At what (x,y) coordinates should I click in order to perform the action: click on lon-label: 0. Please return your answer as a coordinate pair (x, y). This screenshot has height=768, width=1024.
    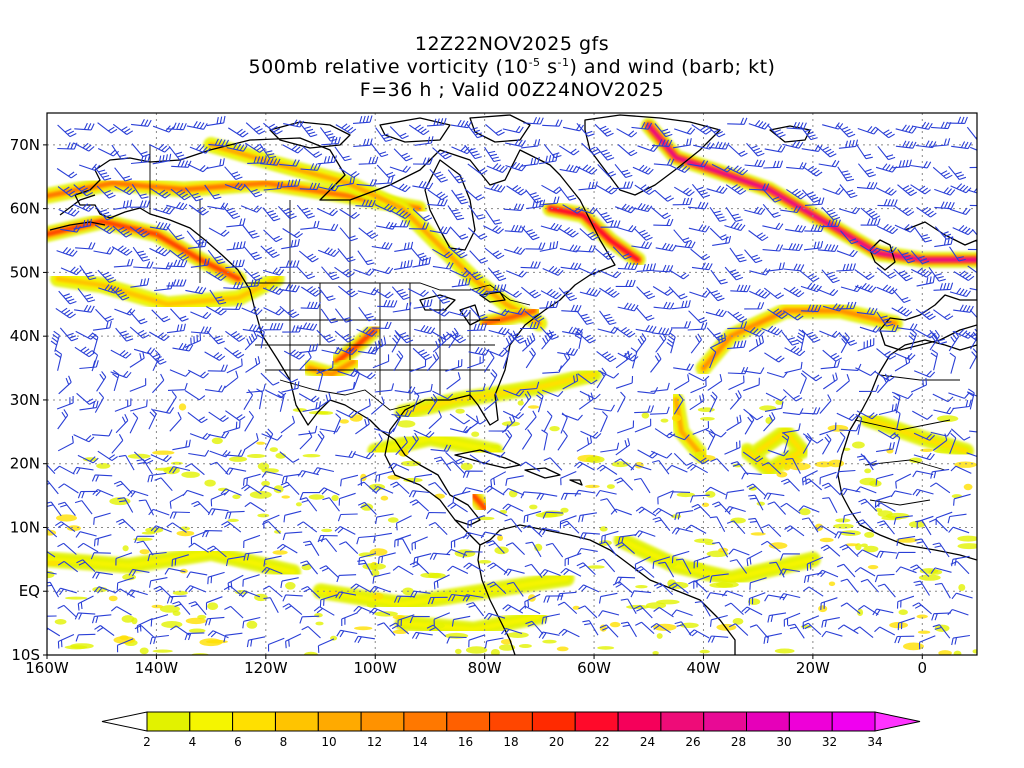
    Looking at the image, I should click on (923, 668).